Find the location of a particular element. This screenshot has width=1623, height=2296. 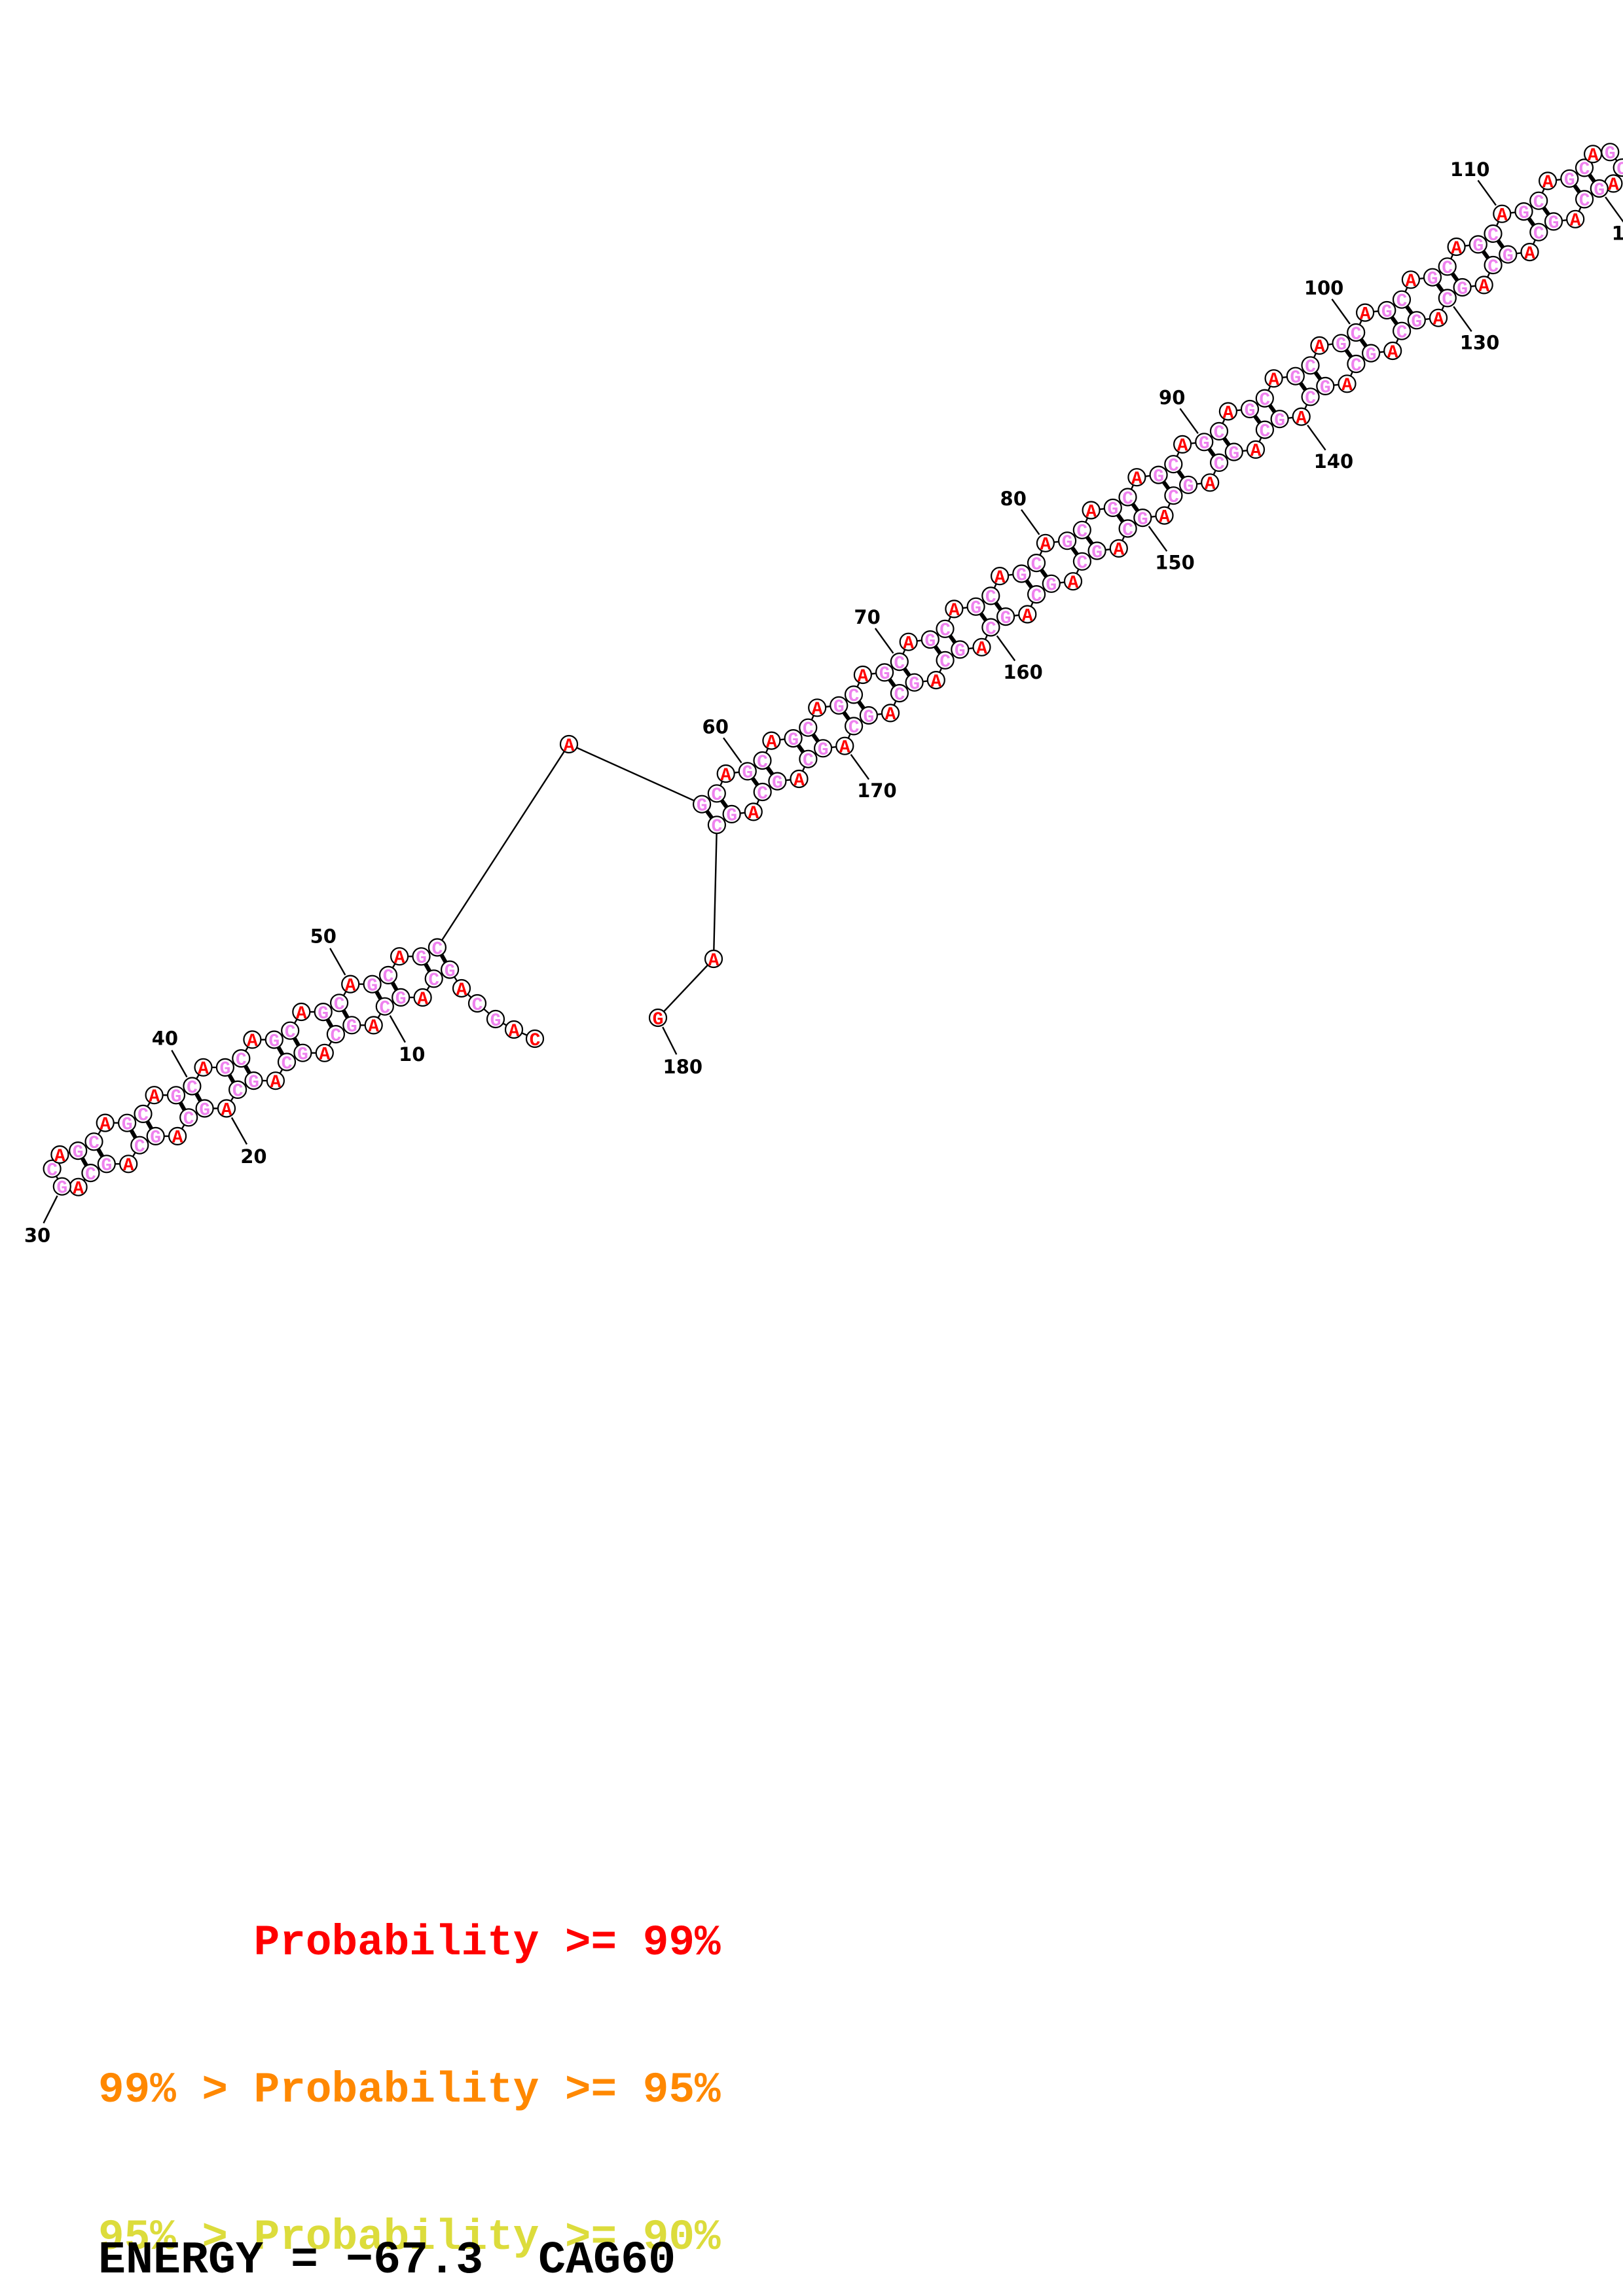

svg-text: 70 is located at coordinates (867, 617).